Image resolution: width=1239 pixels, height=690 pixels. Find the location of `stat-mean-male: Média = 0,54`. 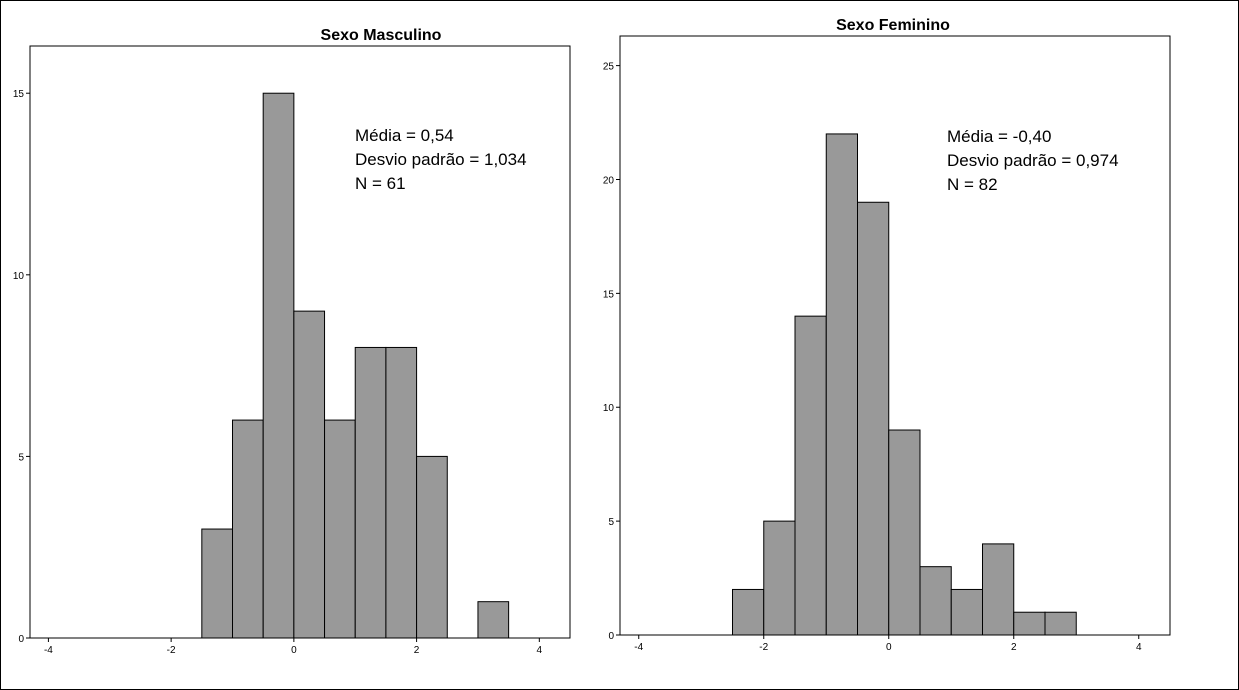

stat-mean-male: Média = 0,54 is located at coordinates (404, 135).